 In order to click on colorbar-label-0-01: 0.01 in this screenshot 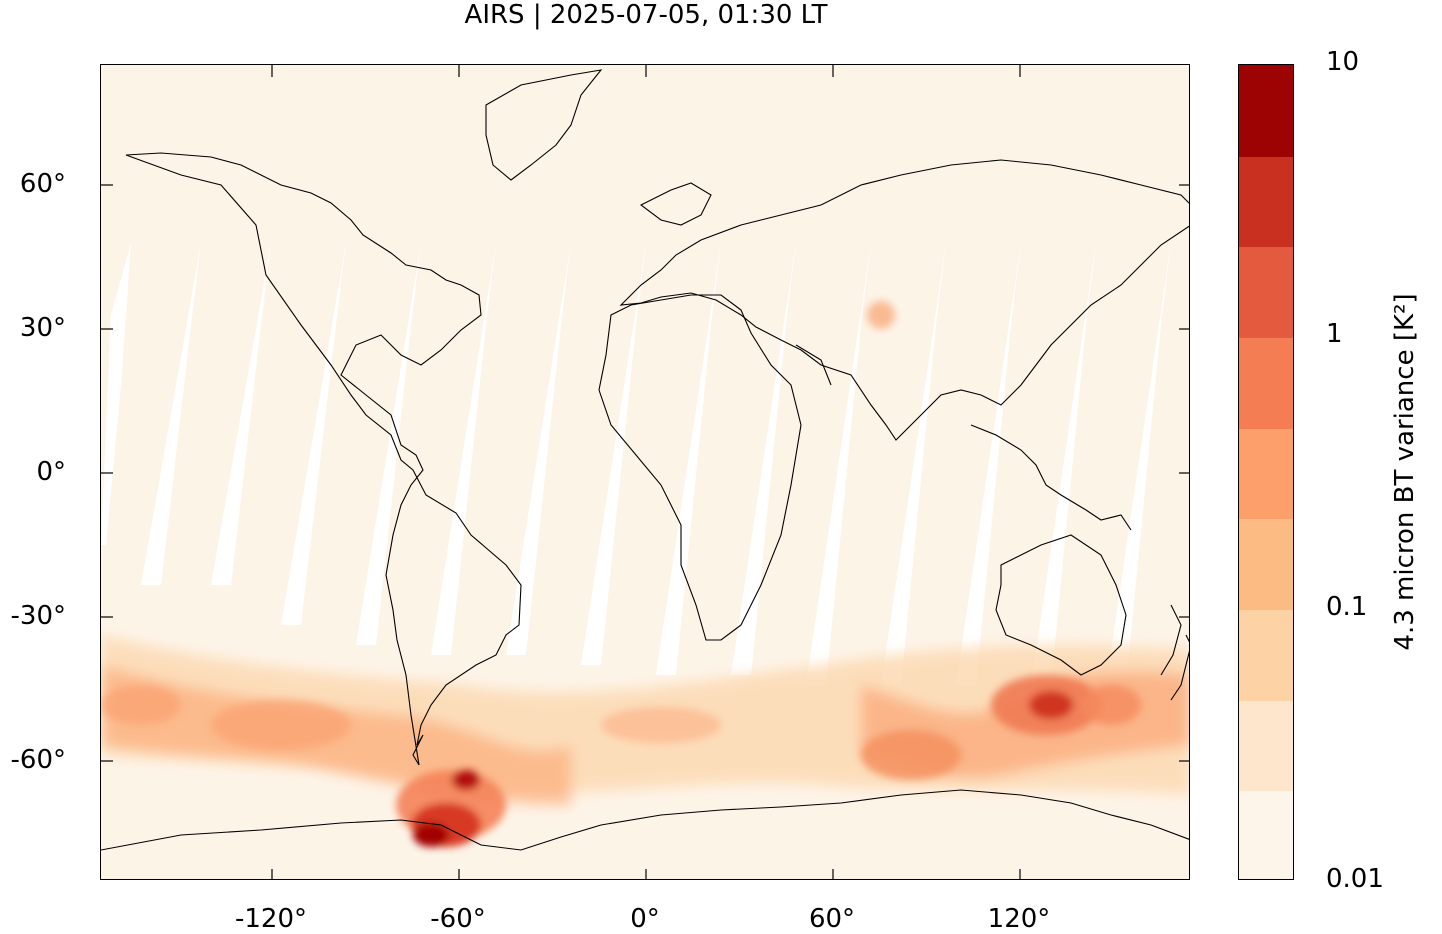, I will do `click(1355, 879)`.